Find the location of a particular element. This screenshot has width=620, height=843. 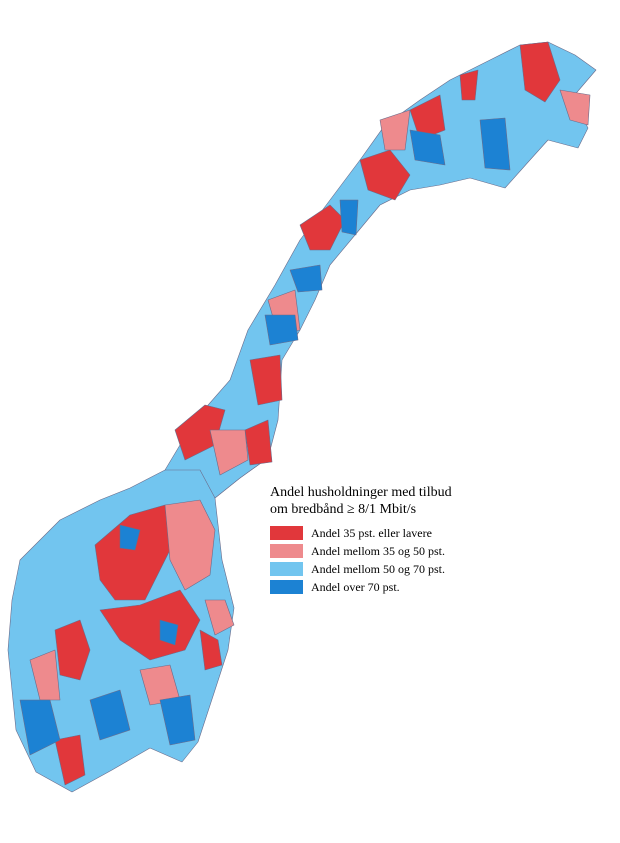

legend-label: Andel mellom 50 og 70 pst. is located at coordinates (378, 568).